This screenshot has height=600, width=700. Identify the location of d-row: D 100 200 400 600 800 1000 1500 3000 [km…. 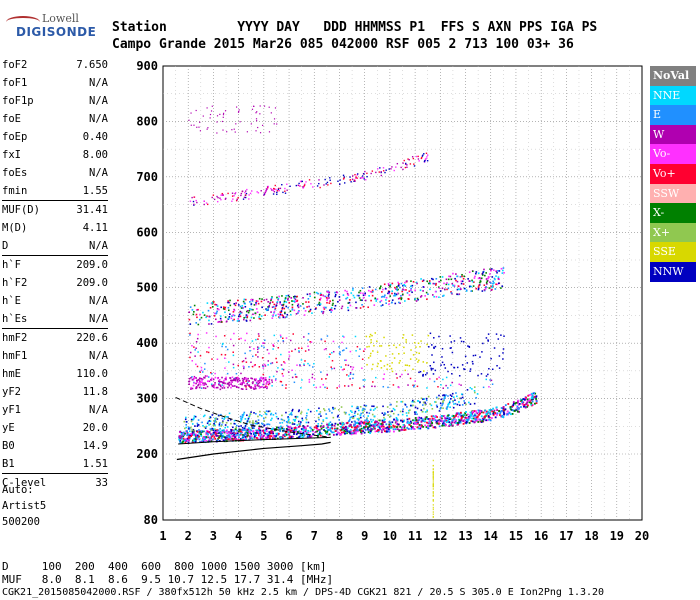
(164, 566).